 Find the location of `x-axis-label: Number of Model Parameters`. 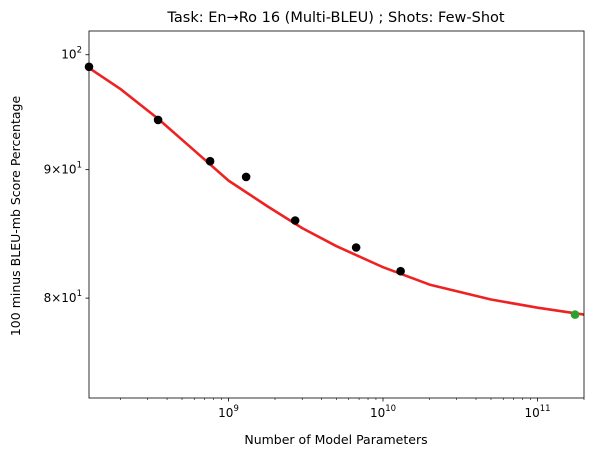

x-axis-label: Number of Model Parameters is located at coordinates (335, 439).